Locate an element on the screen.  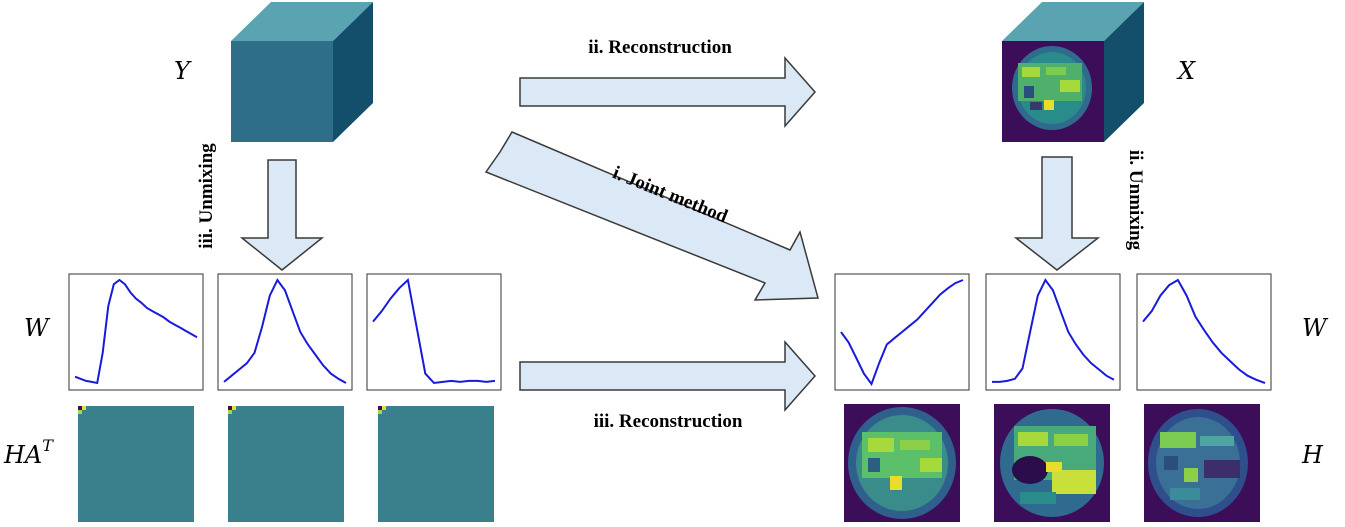
arrow-right-unmixing is located at coordinates (1057, 213).